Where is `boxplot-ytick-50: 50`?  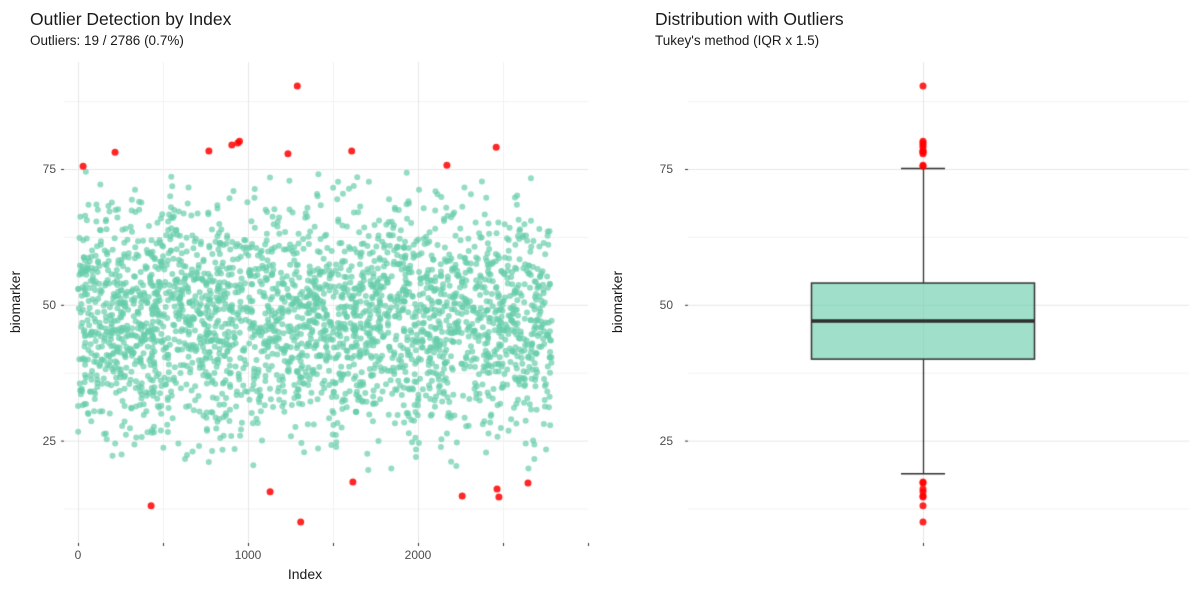
boxplot-ytick-50: 50 is located at coordinates (666, 305).